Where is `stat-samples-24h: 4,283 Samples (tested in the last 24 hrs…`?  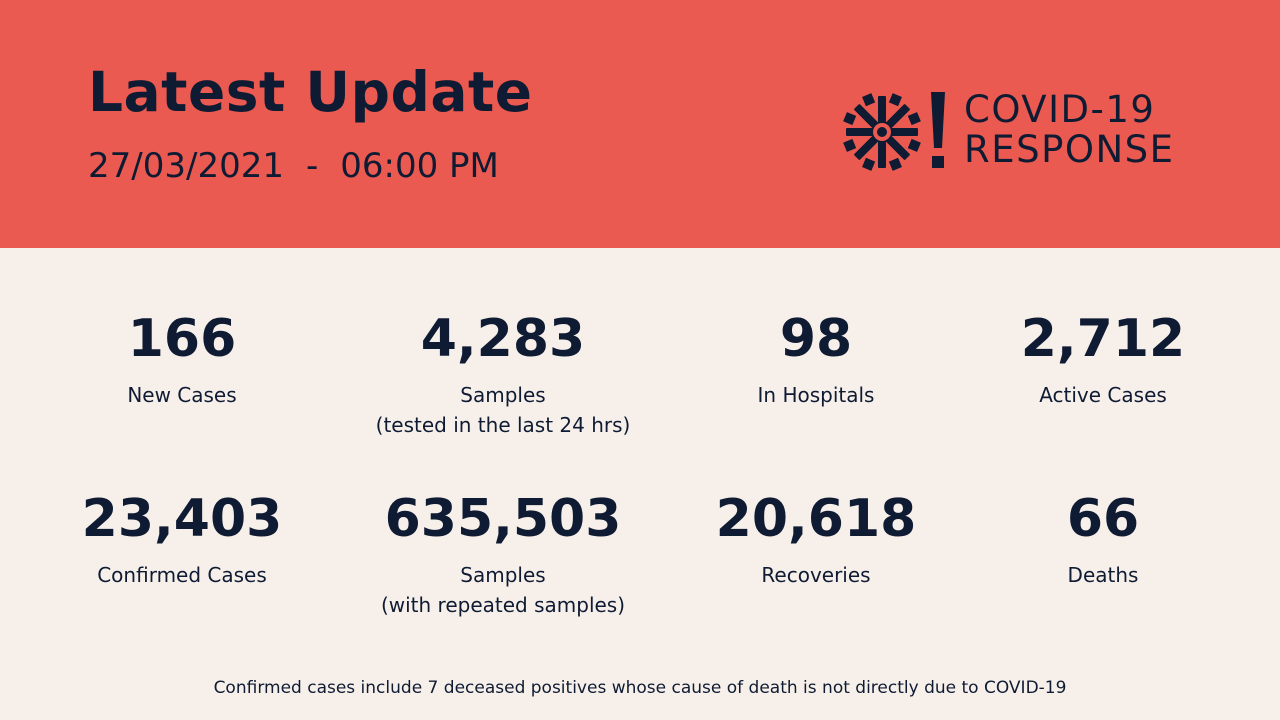
stat-samples-24h: 4,283 Samples (tested in the last 24 hrs… is located at coordinates (503, 375).